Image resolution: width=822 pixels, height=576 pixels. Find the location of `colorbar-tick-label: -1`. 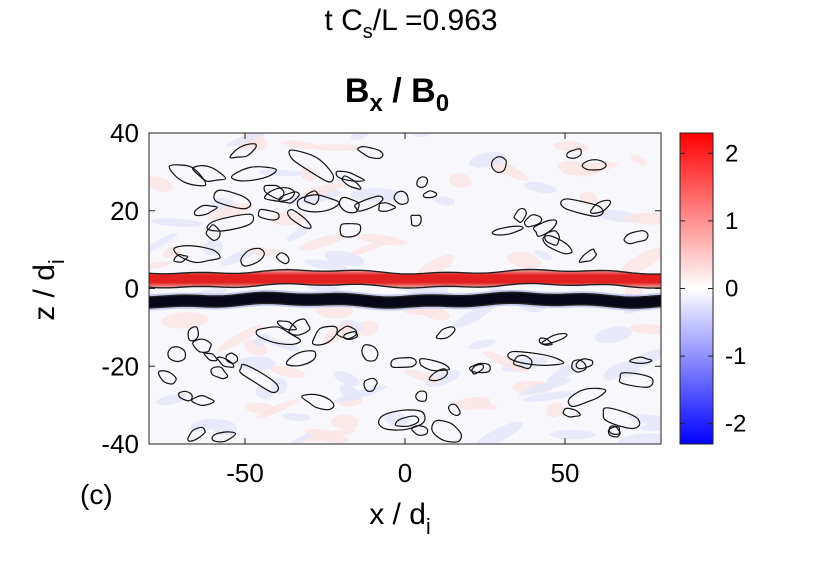

colorbar-tick-label: -1 is located at coordinates (735, 356).